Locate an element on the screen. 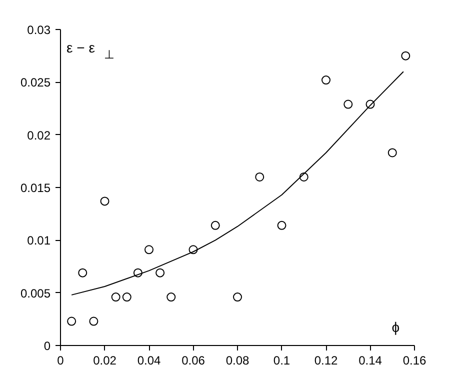 This screenshot has height=388, width=458. y-tick-label: 0.02 is located at coordinates (39, 135).